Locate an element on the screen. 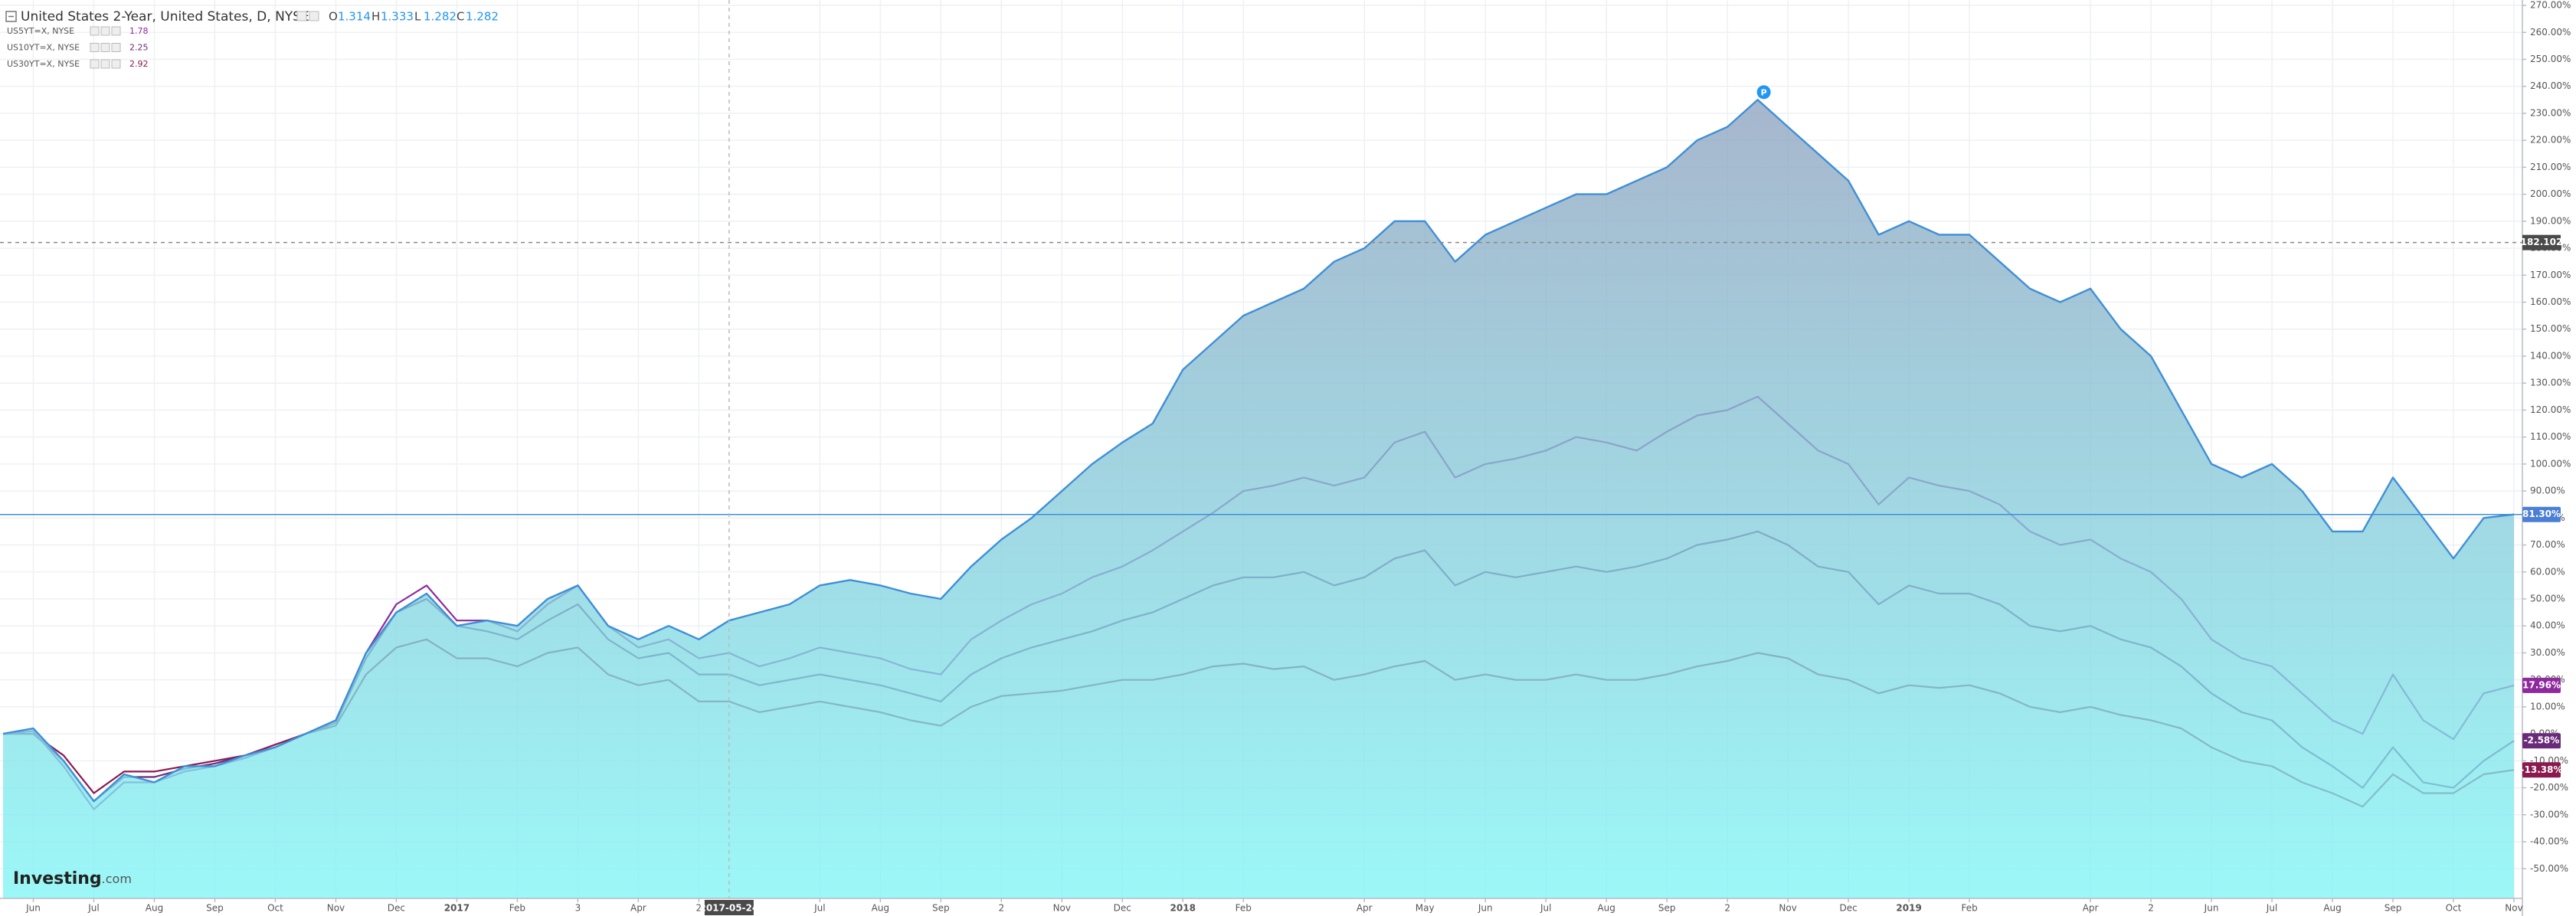 The height and width of the screenshot is (916, 2576). y-tick-label: 150.00% is located at coordinates (2550, 329).